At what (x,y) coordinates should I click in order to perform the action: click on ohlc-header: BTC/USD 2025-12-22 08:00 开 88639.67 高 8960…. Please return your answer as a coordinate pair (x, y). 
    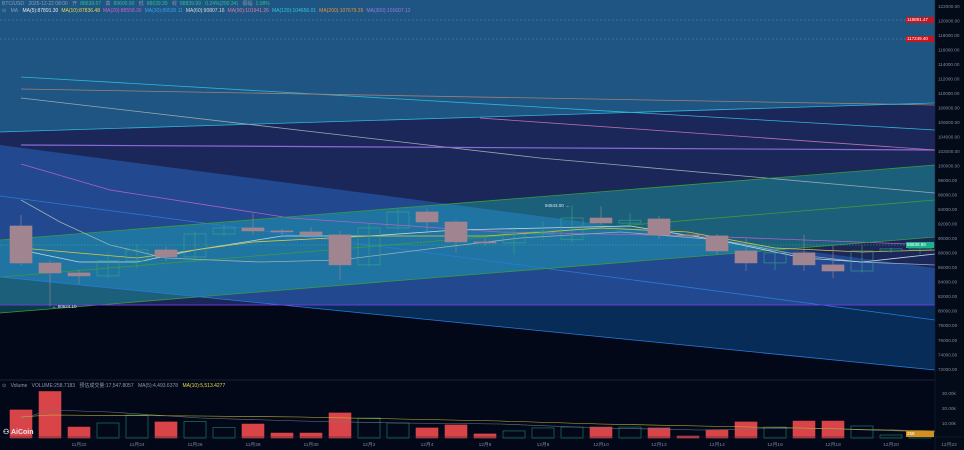
    Looking at the image, I should click on (137, 4).